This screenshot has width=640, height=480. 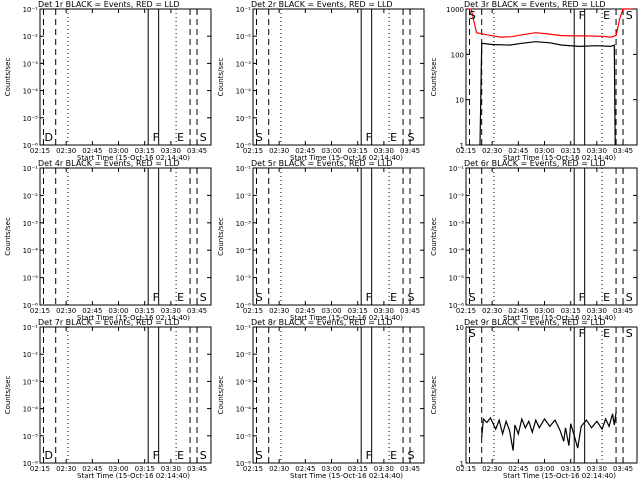 I want to click on x-tick-label: 02:15, so click(x=253, y=151).